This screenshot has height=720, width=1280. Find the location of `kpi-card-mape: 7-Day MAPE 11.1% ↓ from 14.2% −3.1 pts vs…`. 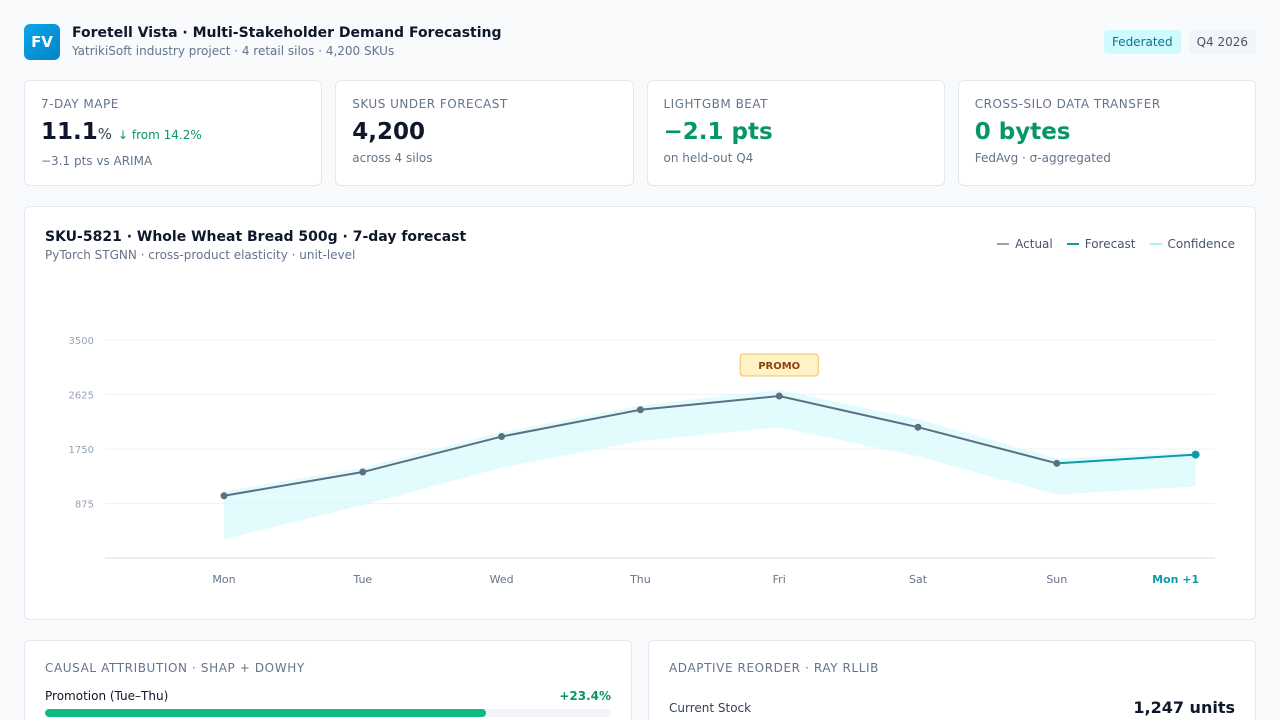

kpi-card-mape: 7-Day MAPE 11.1% ↓ from 14.2% −3.1 pts vs… is located at coordinates (173, 133).